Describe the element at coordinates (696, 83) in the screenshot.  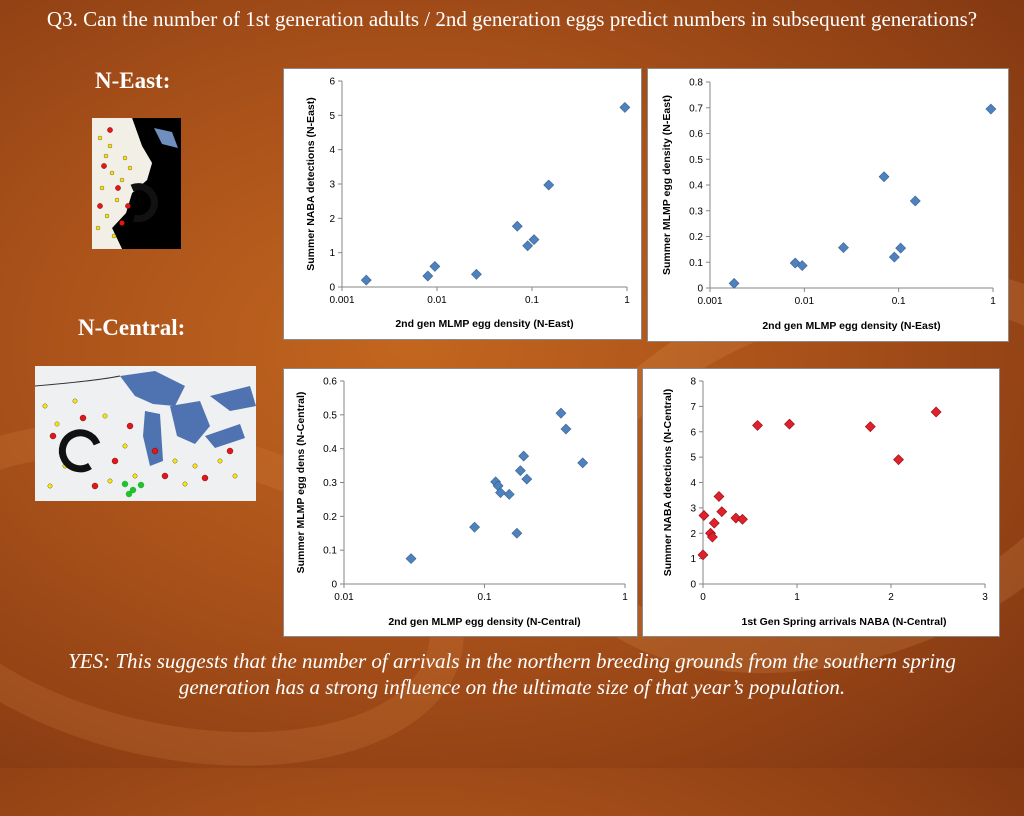
I see `y-tick-label: 0.8` at that location.